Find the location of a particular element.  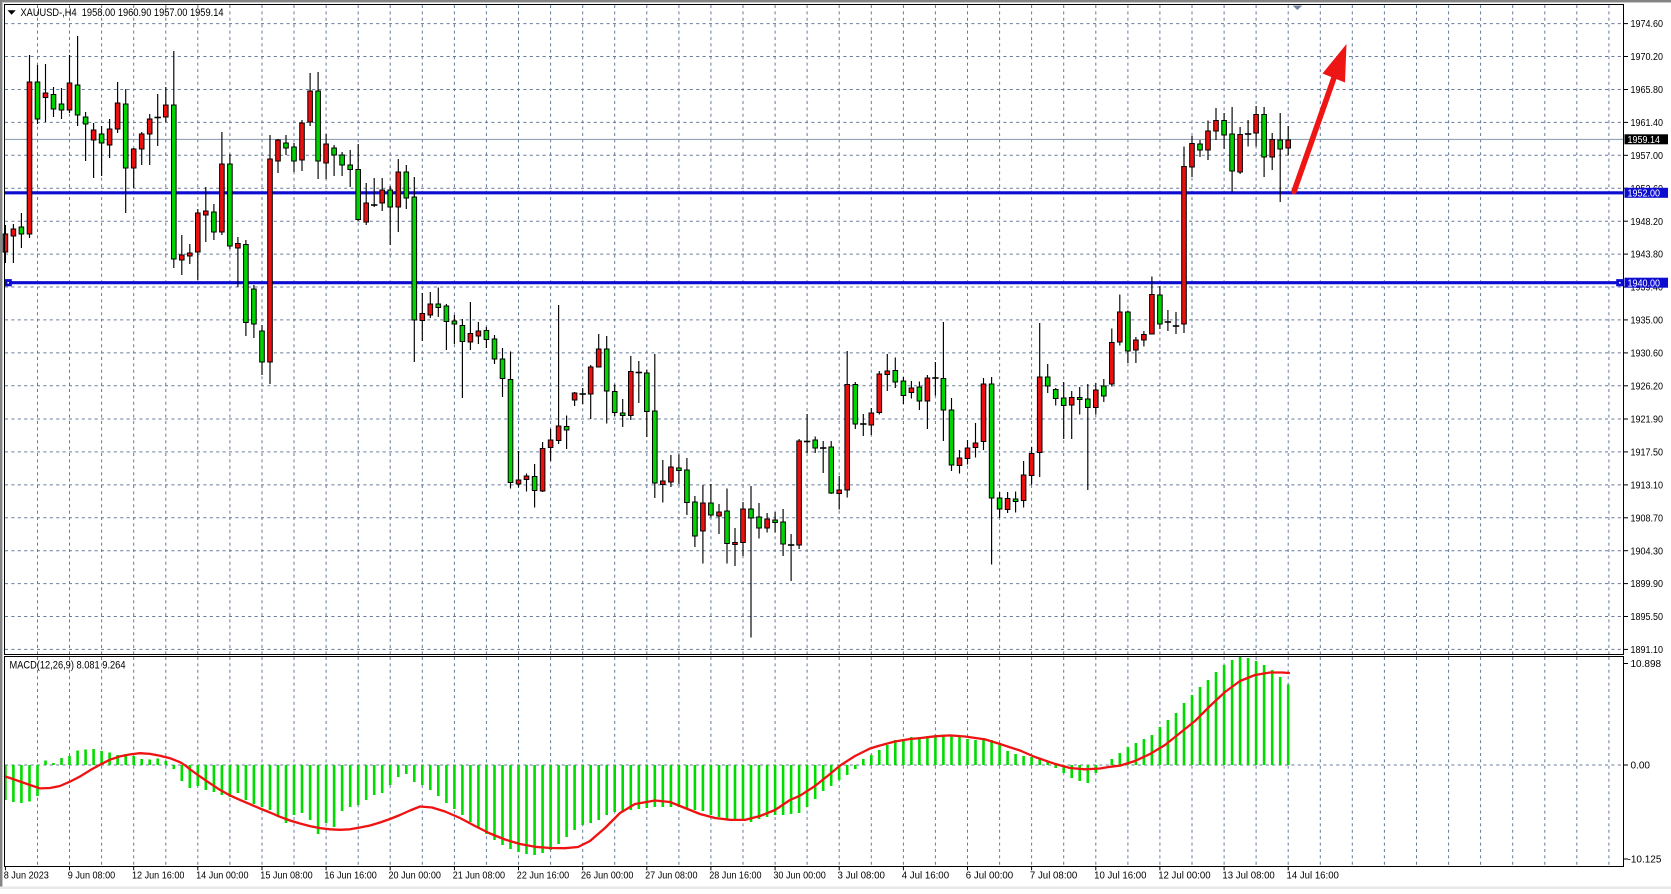

svg-text: 1952.00 is located at coordinates (1644, 193).